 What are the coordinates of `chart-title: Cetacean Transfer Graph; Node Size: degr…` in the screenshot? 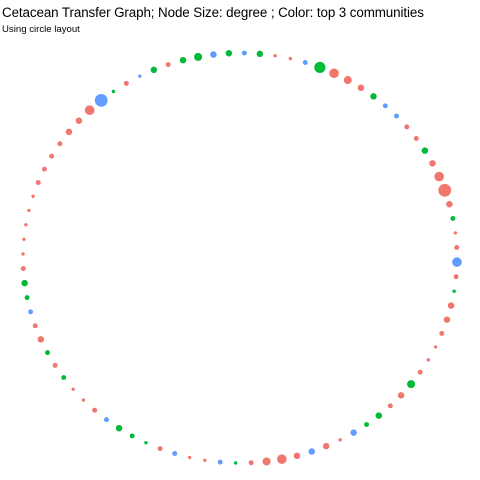 It's located at (213, 12).